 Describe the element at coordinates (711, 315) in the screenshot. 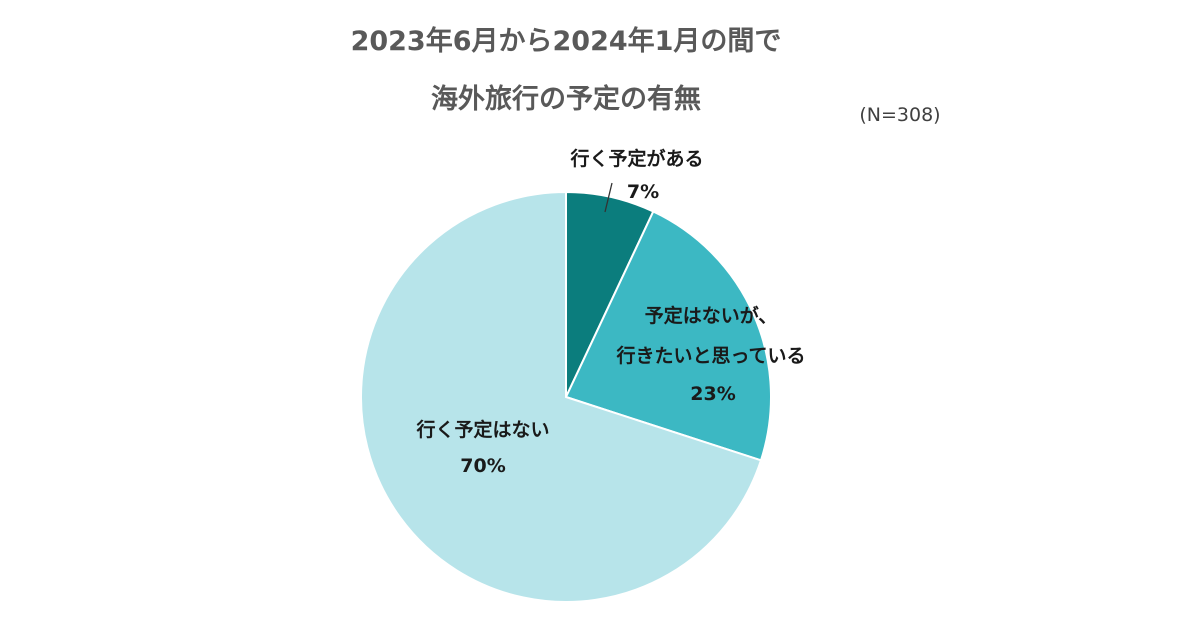

I see `slice-label: 予定はないが、` at that location.